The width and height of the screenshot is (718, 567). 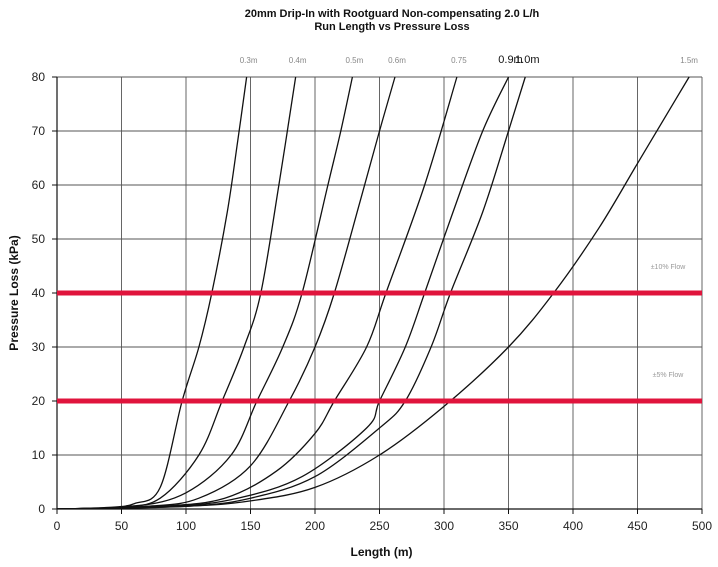 What do you see at coordinates (669, 267) in the screenshot?
I see `reference-line-label: ±10% Flow` at bounding box center [669, 267].